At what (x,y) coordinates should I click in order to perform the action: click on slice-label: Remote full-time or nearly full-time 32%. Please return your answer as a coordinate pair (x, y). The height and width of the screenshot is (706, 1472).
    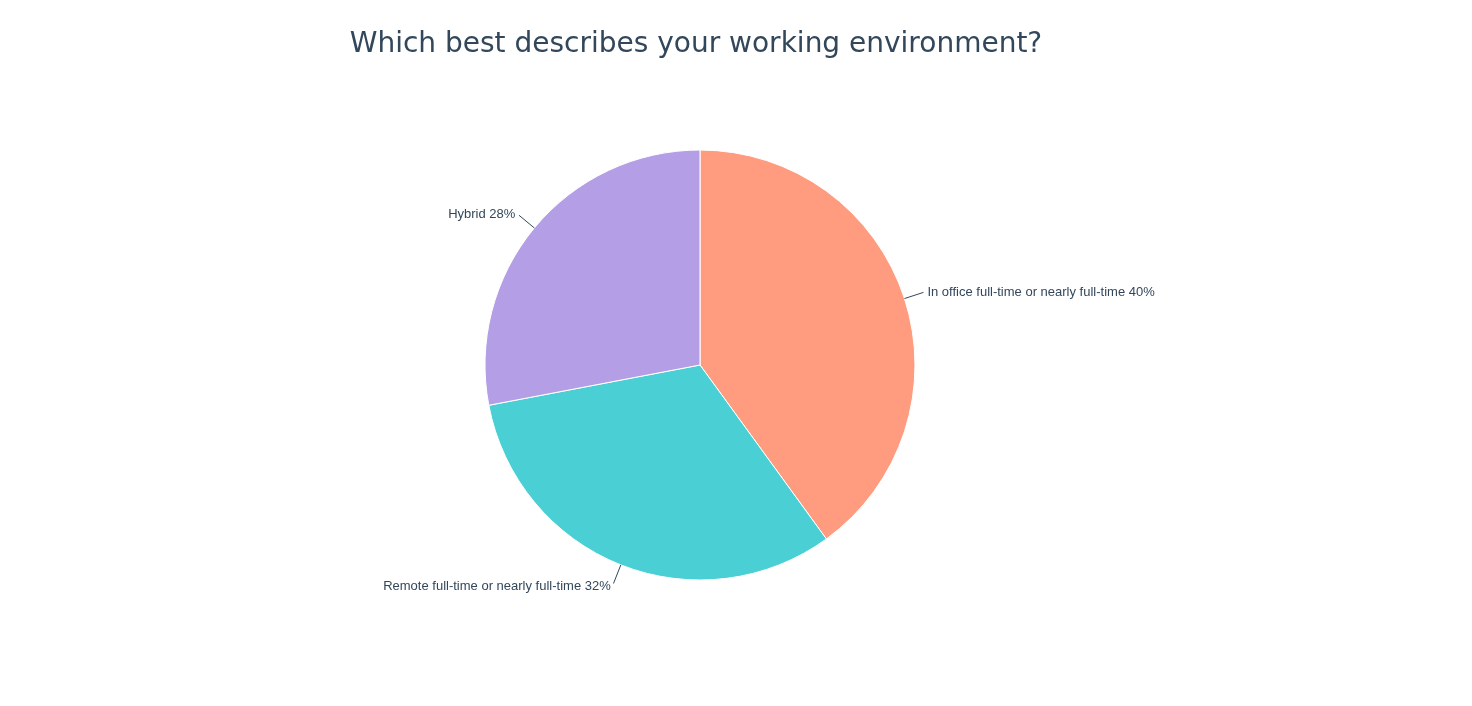
    Looking at the image, I should click on (497, 585).